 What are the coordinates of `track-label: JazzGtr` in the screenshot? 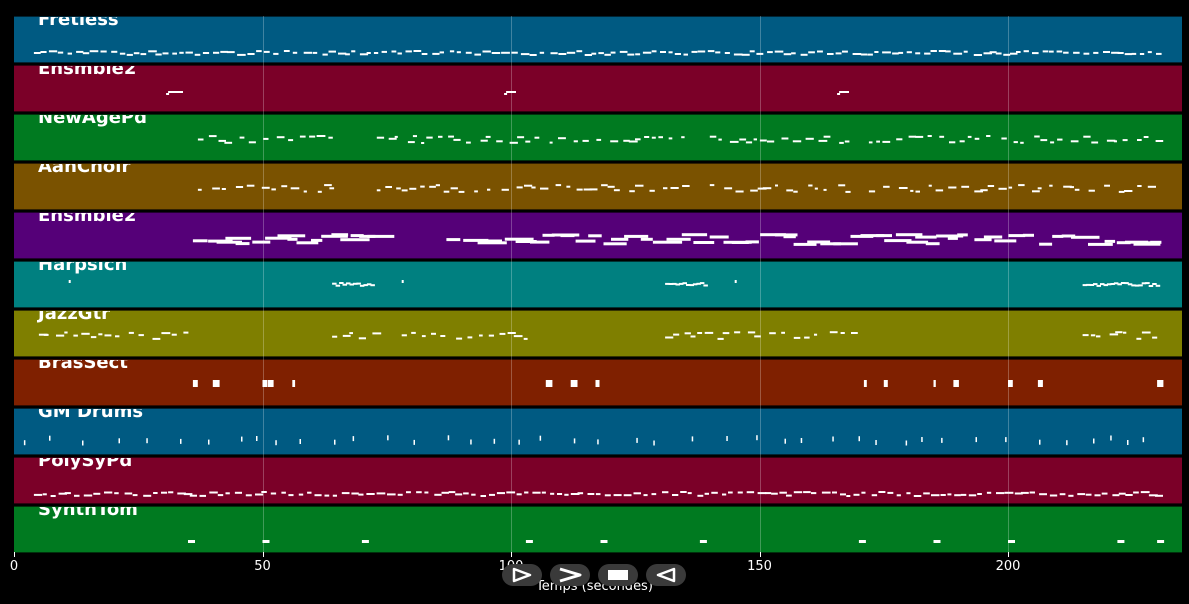 It's located at (74, 317).